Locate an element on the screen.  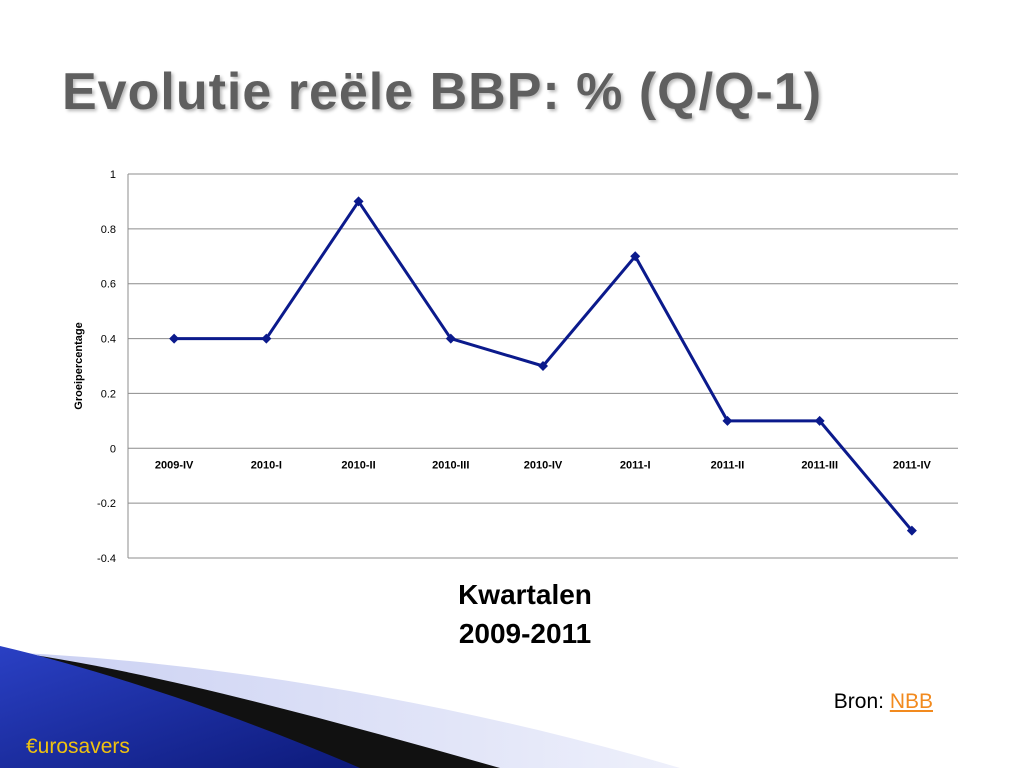
source-link: NBB is located at coordinates (911, 701).